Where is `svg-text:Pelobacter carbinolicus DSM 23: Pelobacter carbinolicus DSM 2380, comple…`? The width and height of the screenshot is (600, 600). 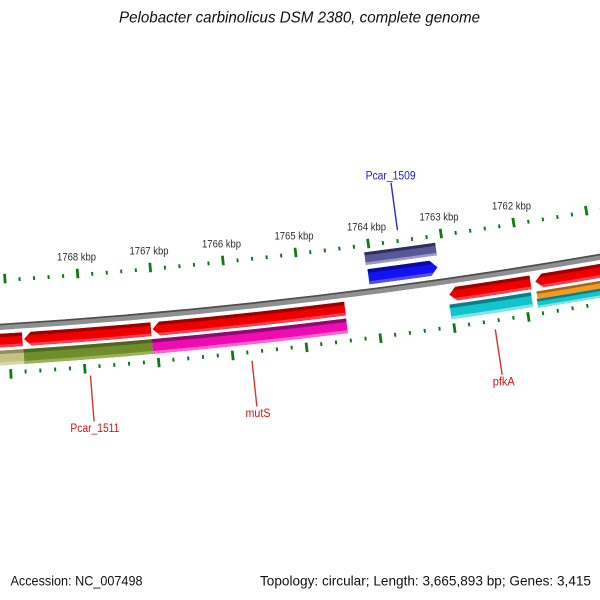
svg-text:Pelobacter carbinolicus DSM 23: Pelobacter carbinolicus DSM 2380, comple… is located at coordinates (299, 17).